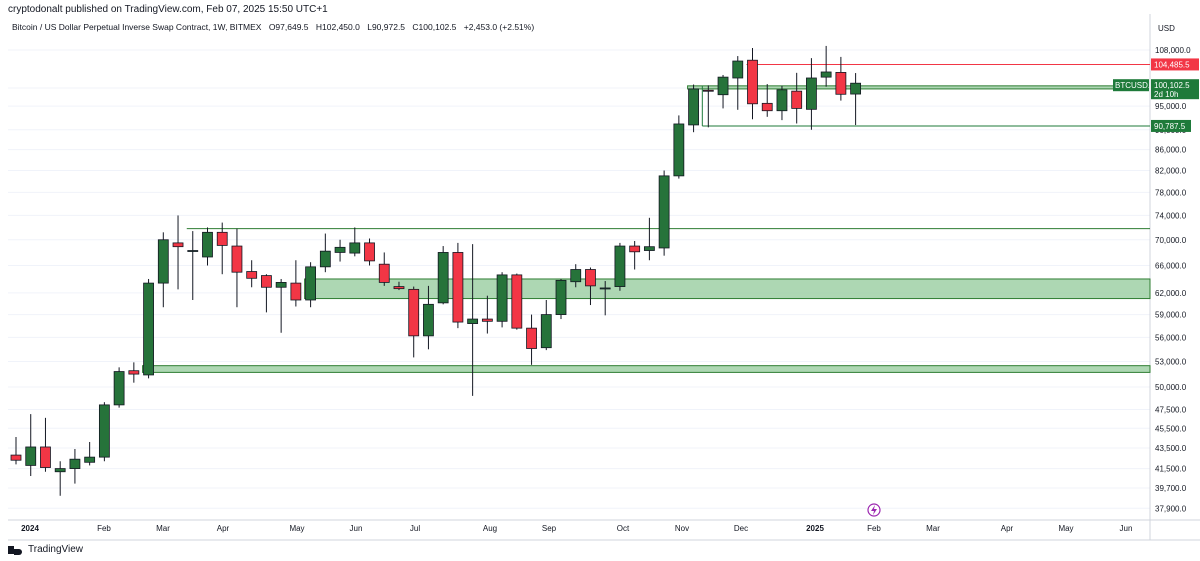  Describe the element at coordinates (1171, 125) in the screenshot. I see `price-tag-range-low` at that location.